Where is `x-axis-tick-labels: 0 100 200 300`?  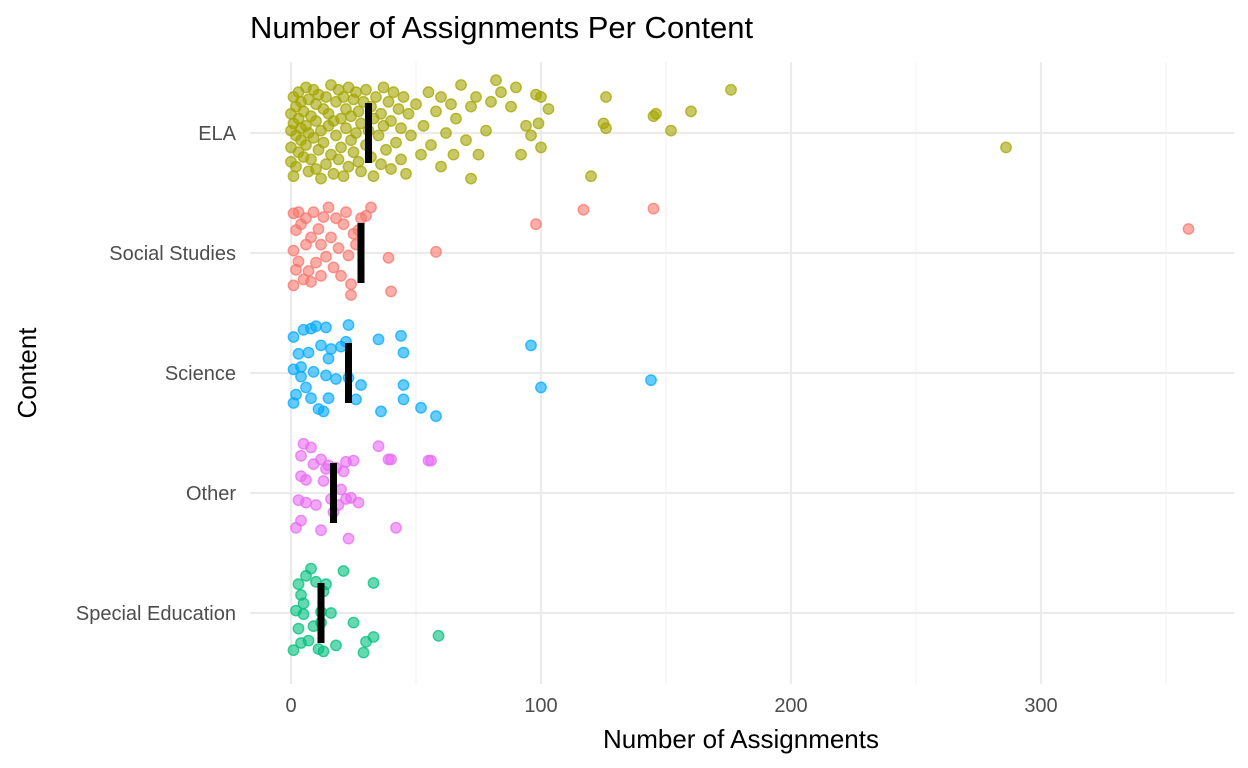 x-axis-tick-labels: 0 100 200 300 is located at coordinates (671, 706).